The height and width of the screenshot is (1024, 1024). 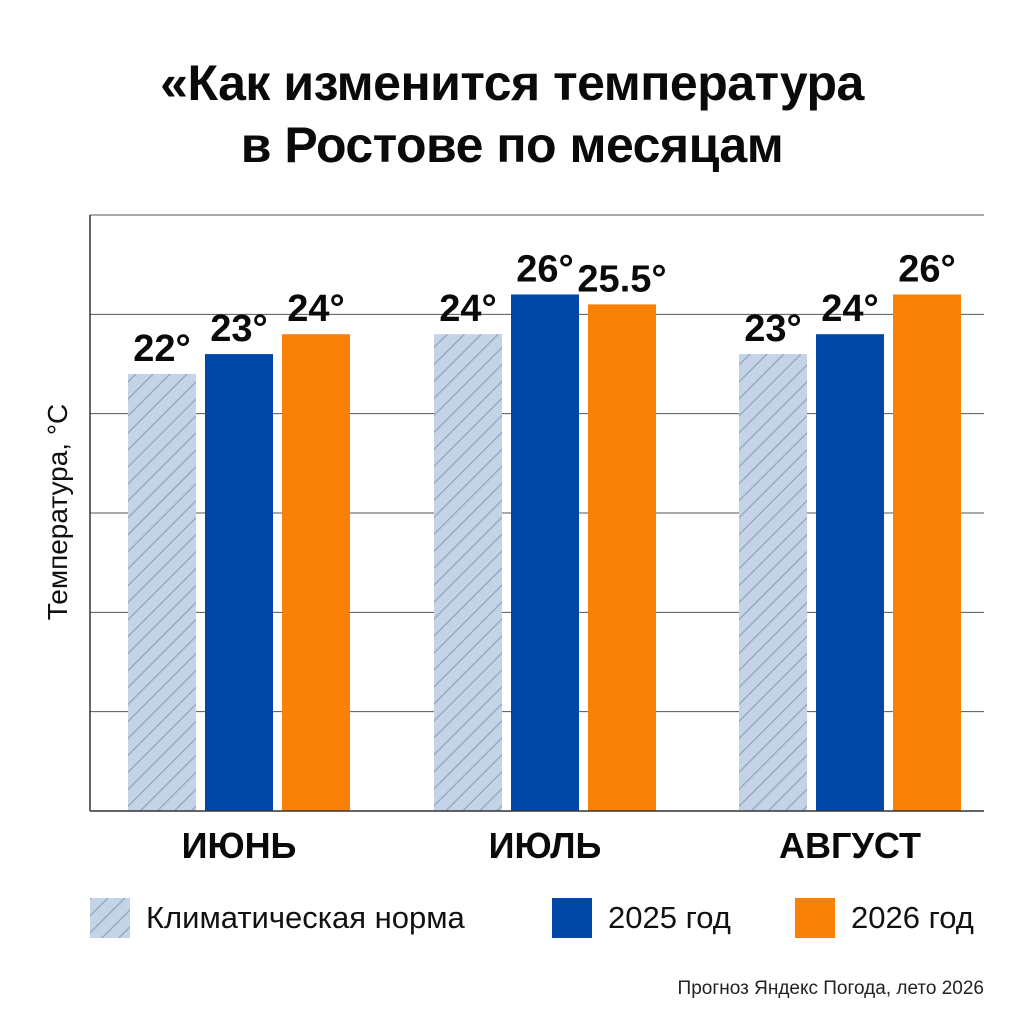 What do you see at coordinates (830, 988) in the screenshot?
I see `source-note: Прогноз Яндекс Погода, лето 2026` at bounding box center [830, 988].